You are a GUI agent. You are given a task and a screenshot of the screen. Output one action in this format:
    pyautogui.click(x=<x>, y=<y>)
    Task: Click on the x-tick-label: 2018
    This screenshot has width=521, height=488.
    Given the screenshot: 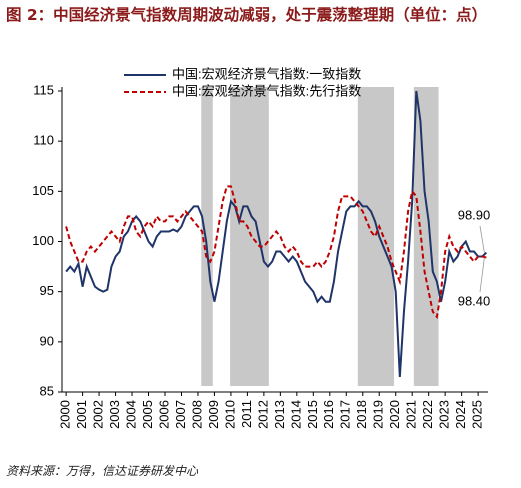 What is the action you would take?
    pyautogui.click(x=361, y=414)
    